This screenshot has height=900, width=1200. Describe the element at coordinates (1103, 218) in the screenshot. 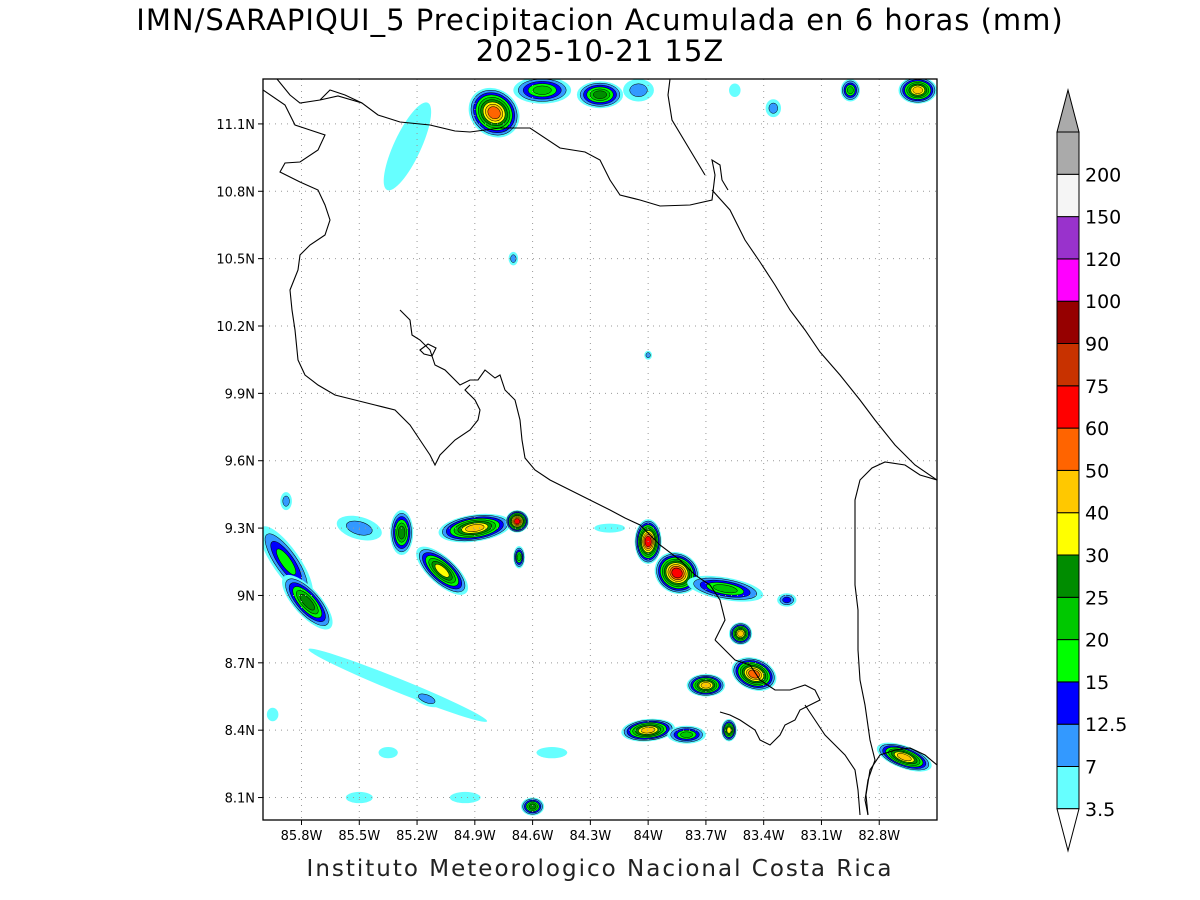

I see `colorbar-label: 150` at that location.